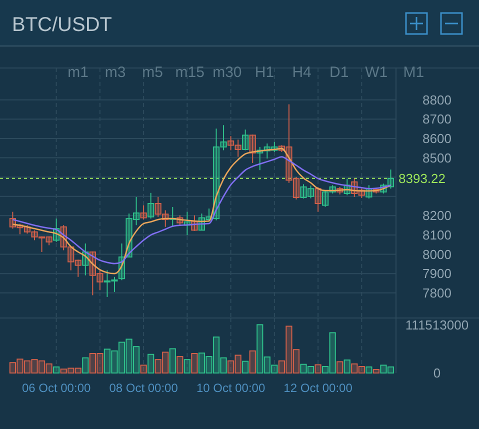 This screenshot has width=479, height=429. Describe the element at coordinates (437, 292) in the screenshot. I see `y-tick-label: 7800` at that location.